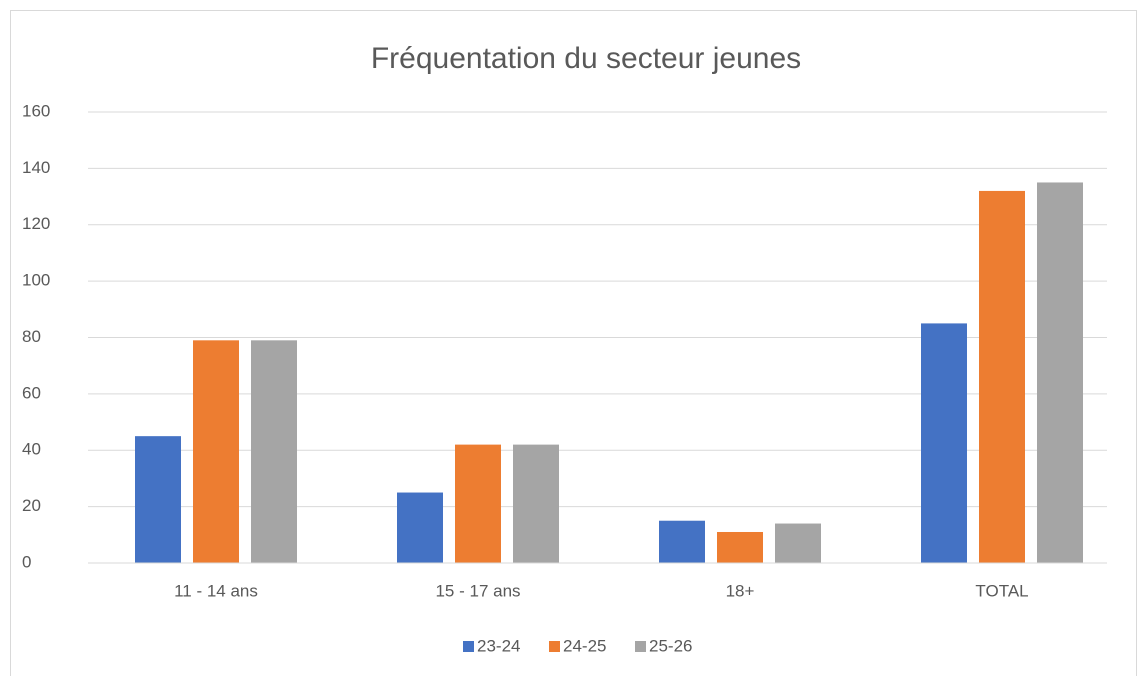 This screenshot has height=676, width=1147. What do you see at coordinates (584, 645) in the screenshot?
I see `legend-label: 24-25` at bounding box center [584, 645].